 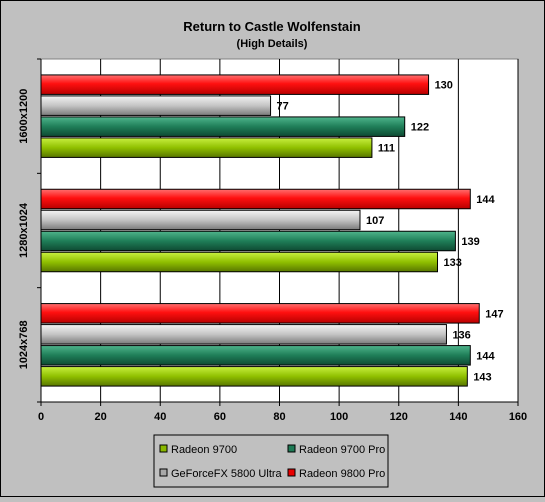 I want to click on chart-subtitle: (High Details), so click(x=272, y=44).